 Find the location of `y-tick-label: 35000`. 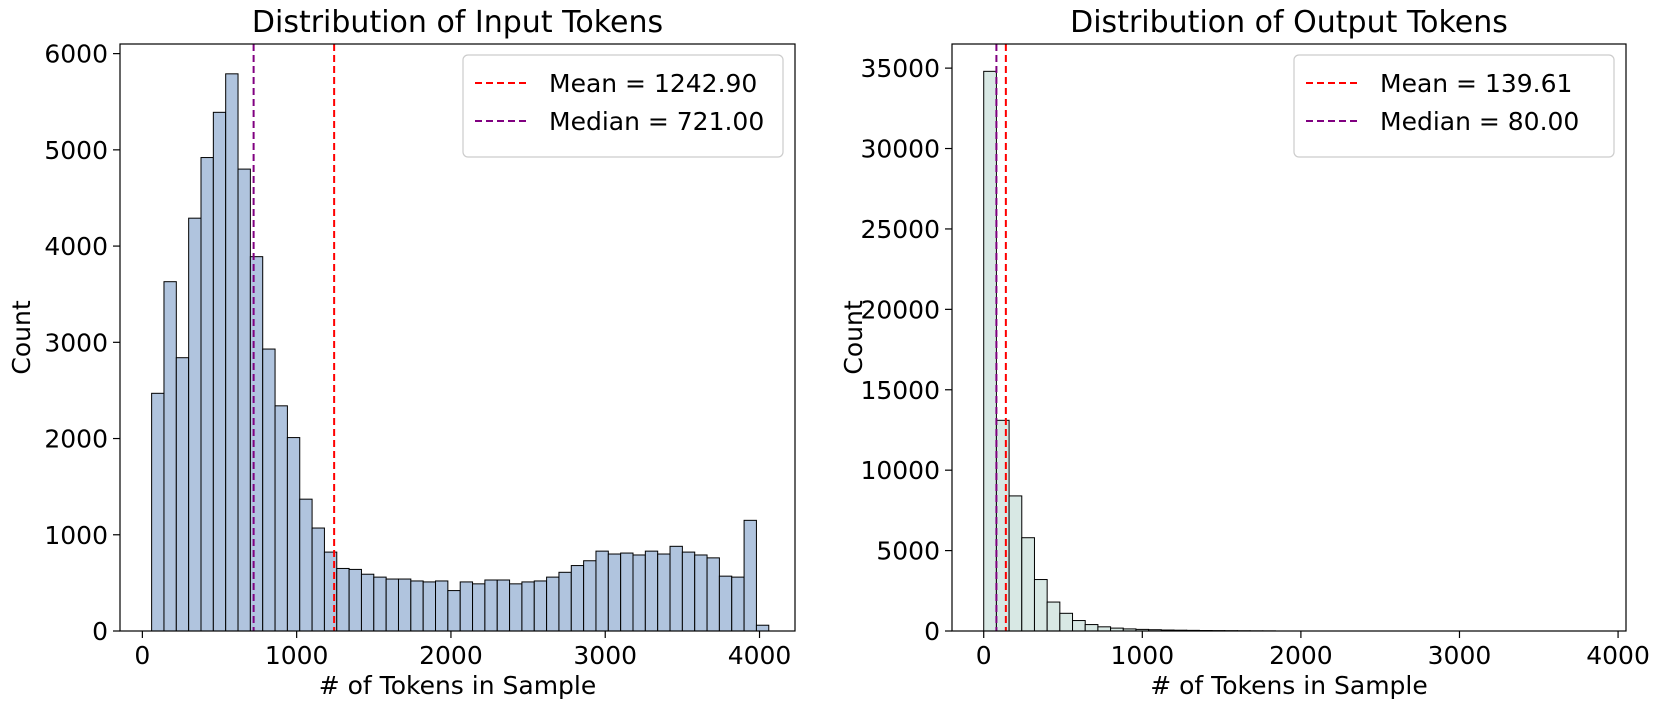

y-tick-label: 35000 is located at coordinates (900, 68).